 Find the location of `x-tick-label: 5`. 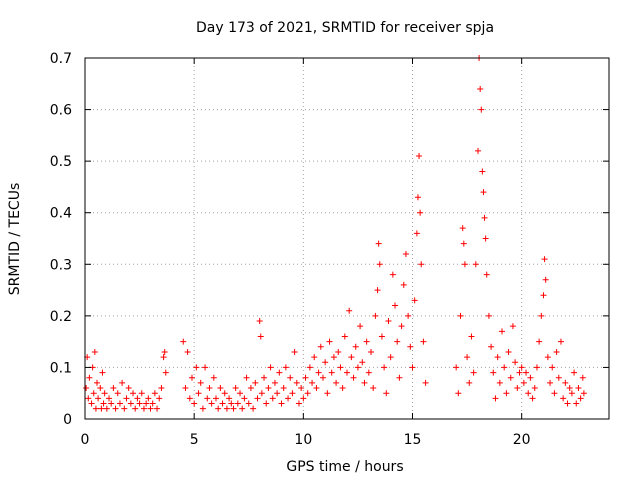

x-tick-label: 5 is located at coordinates (194, 440).